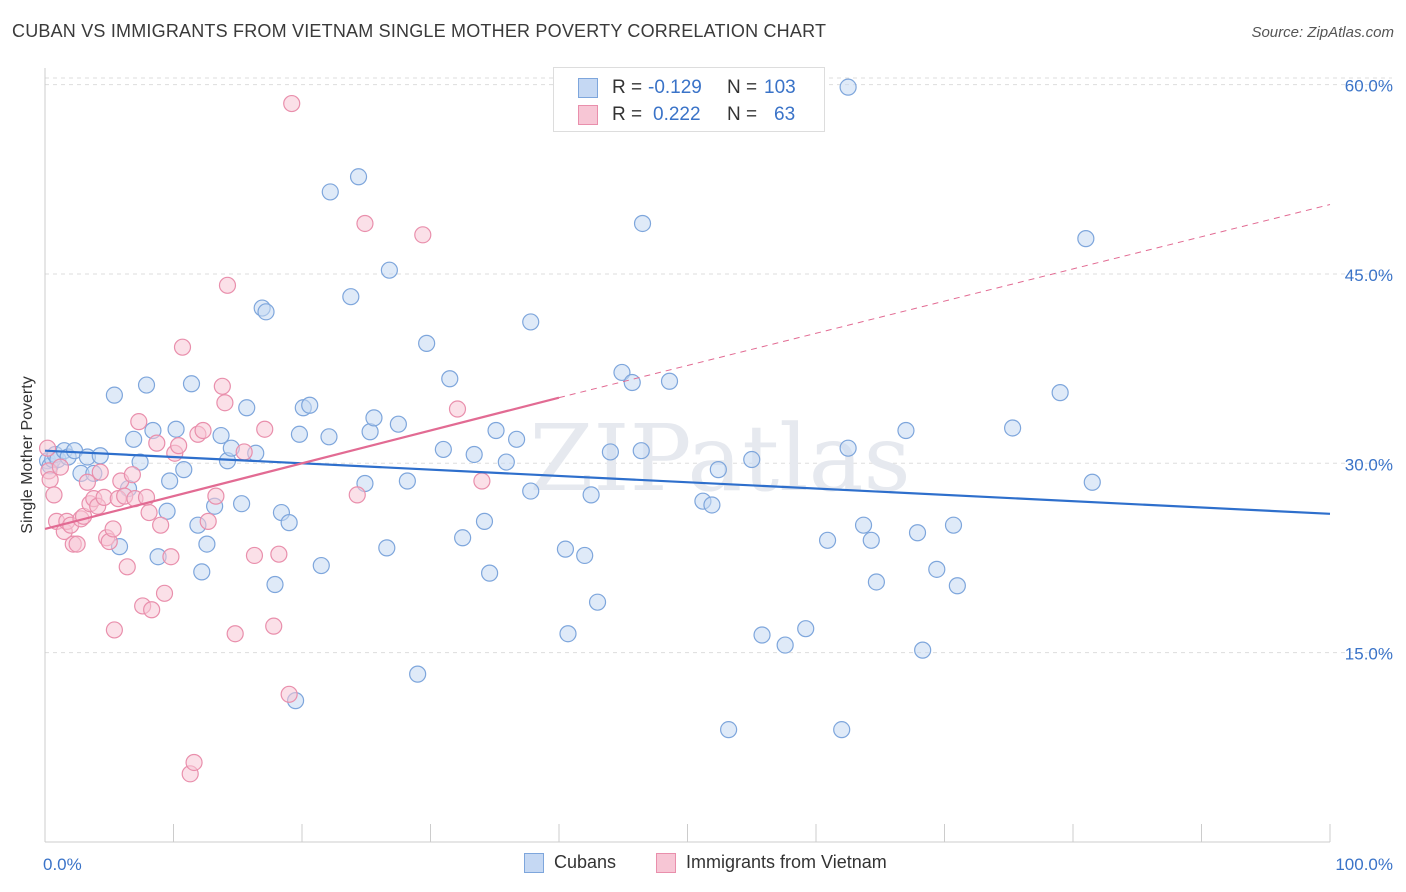 The image size is (1406, 892). I want to click on x-tick-label: 100.0%, so click(1364, 864).